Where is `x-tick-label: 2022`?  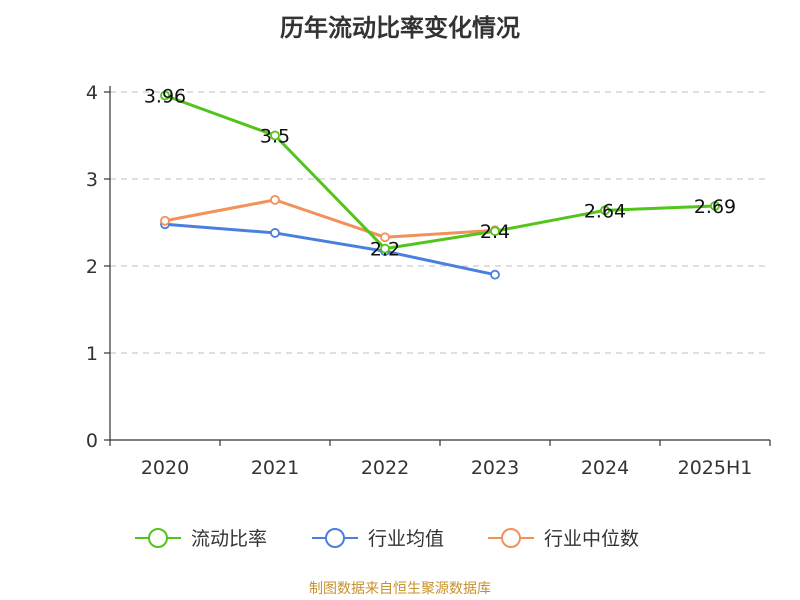 x-tick-label: 2022 is located at coordinates (385, 468).